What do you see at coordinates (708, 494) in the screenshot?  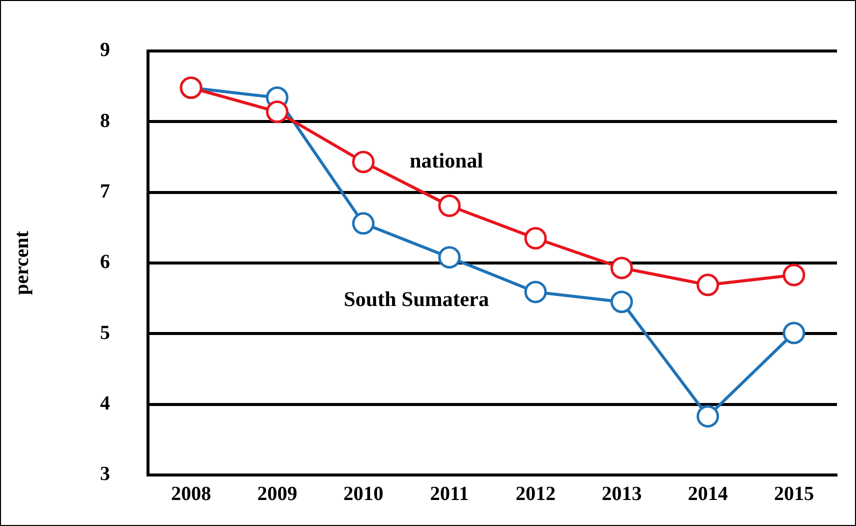 I see `x-tick-label: 2014` at bounding box center [708, 494].